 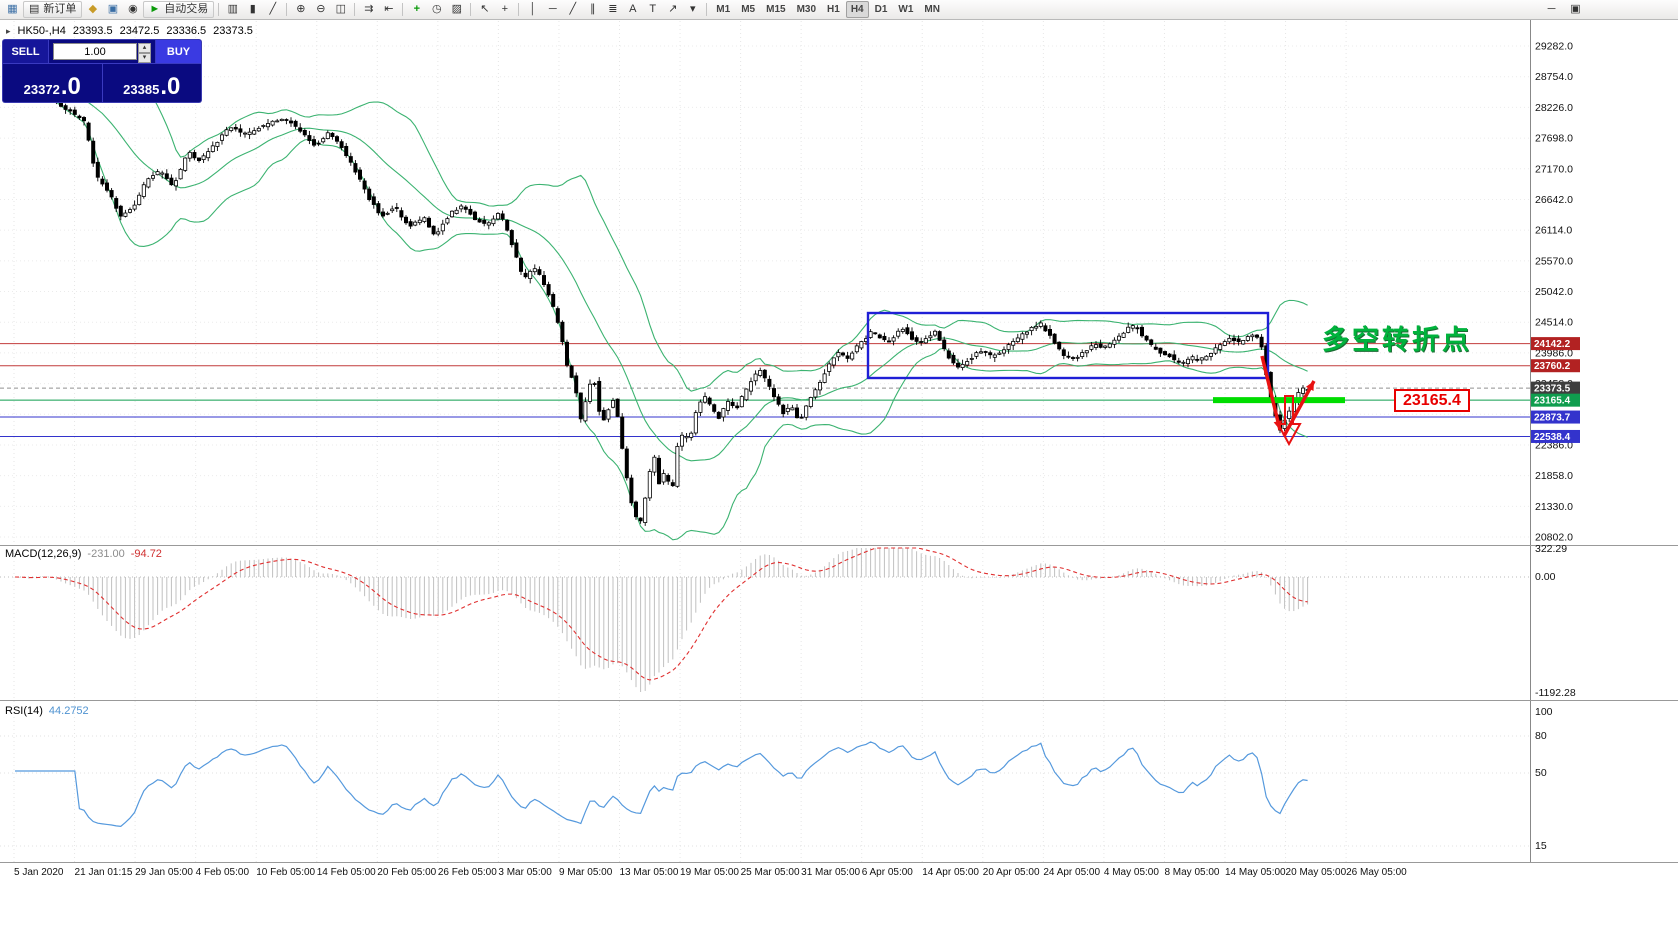 What do you see at coordinates (653, 9) in the screenshot?
I see `text-label-icon: T` at bounding box center [653, 9].